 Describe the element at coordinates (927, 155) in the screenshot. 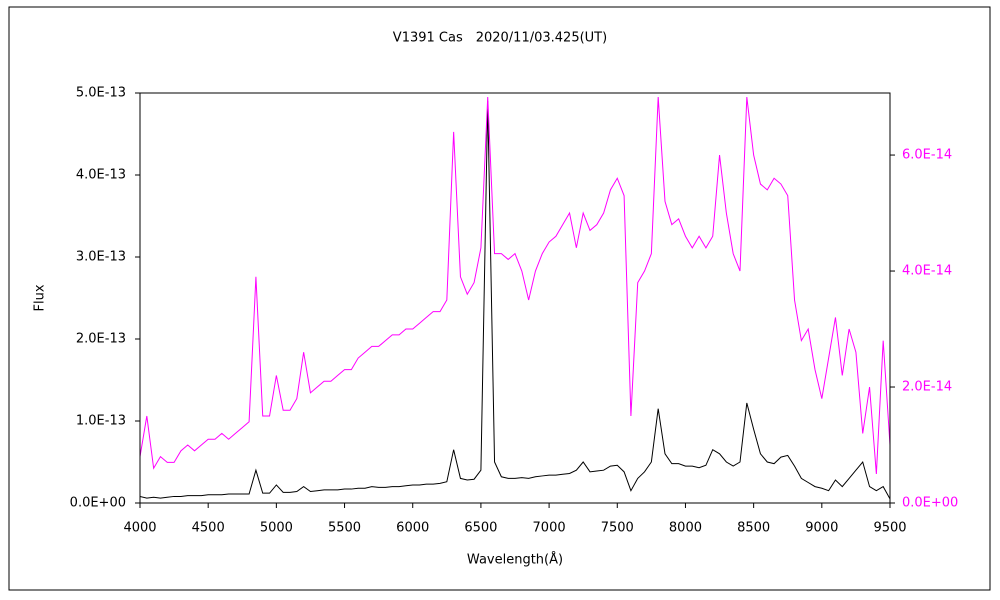

I see `y2-tick-label: 6.0E-14` at that location.